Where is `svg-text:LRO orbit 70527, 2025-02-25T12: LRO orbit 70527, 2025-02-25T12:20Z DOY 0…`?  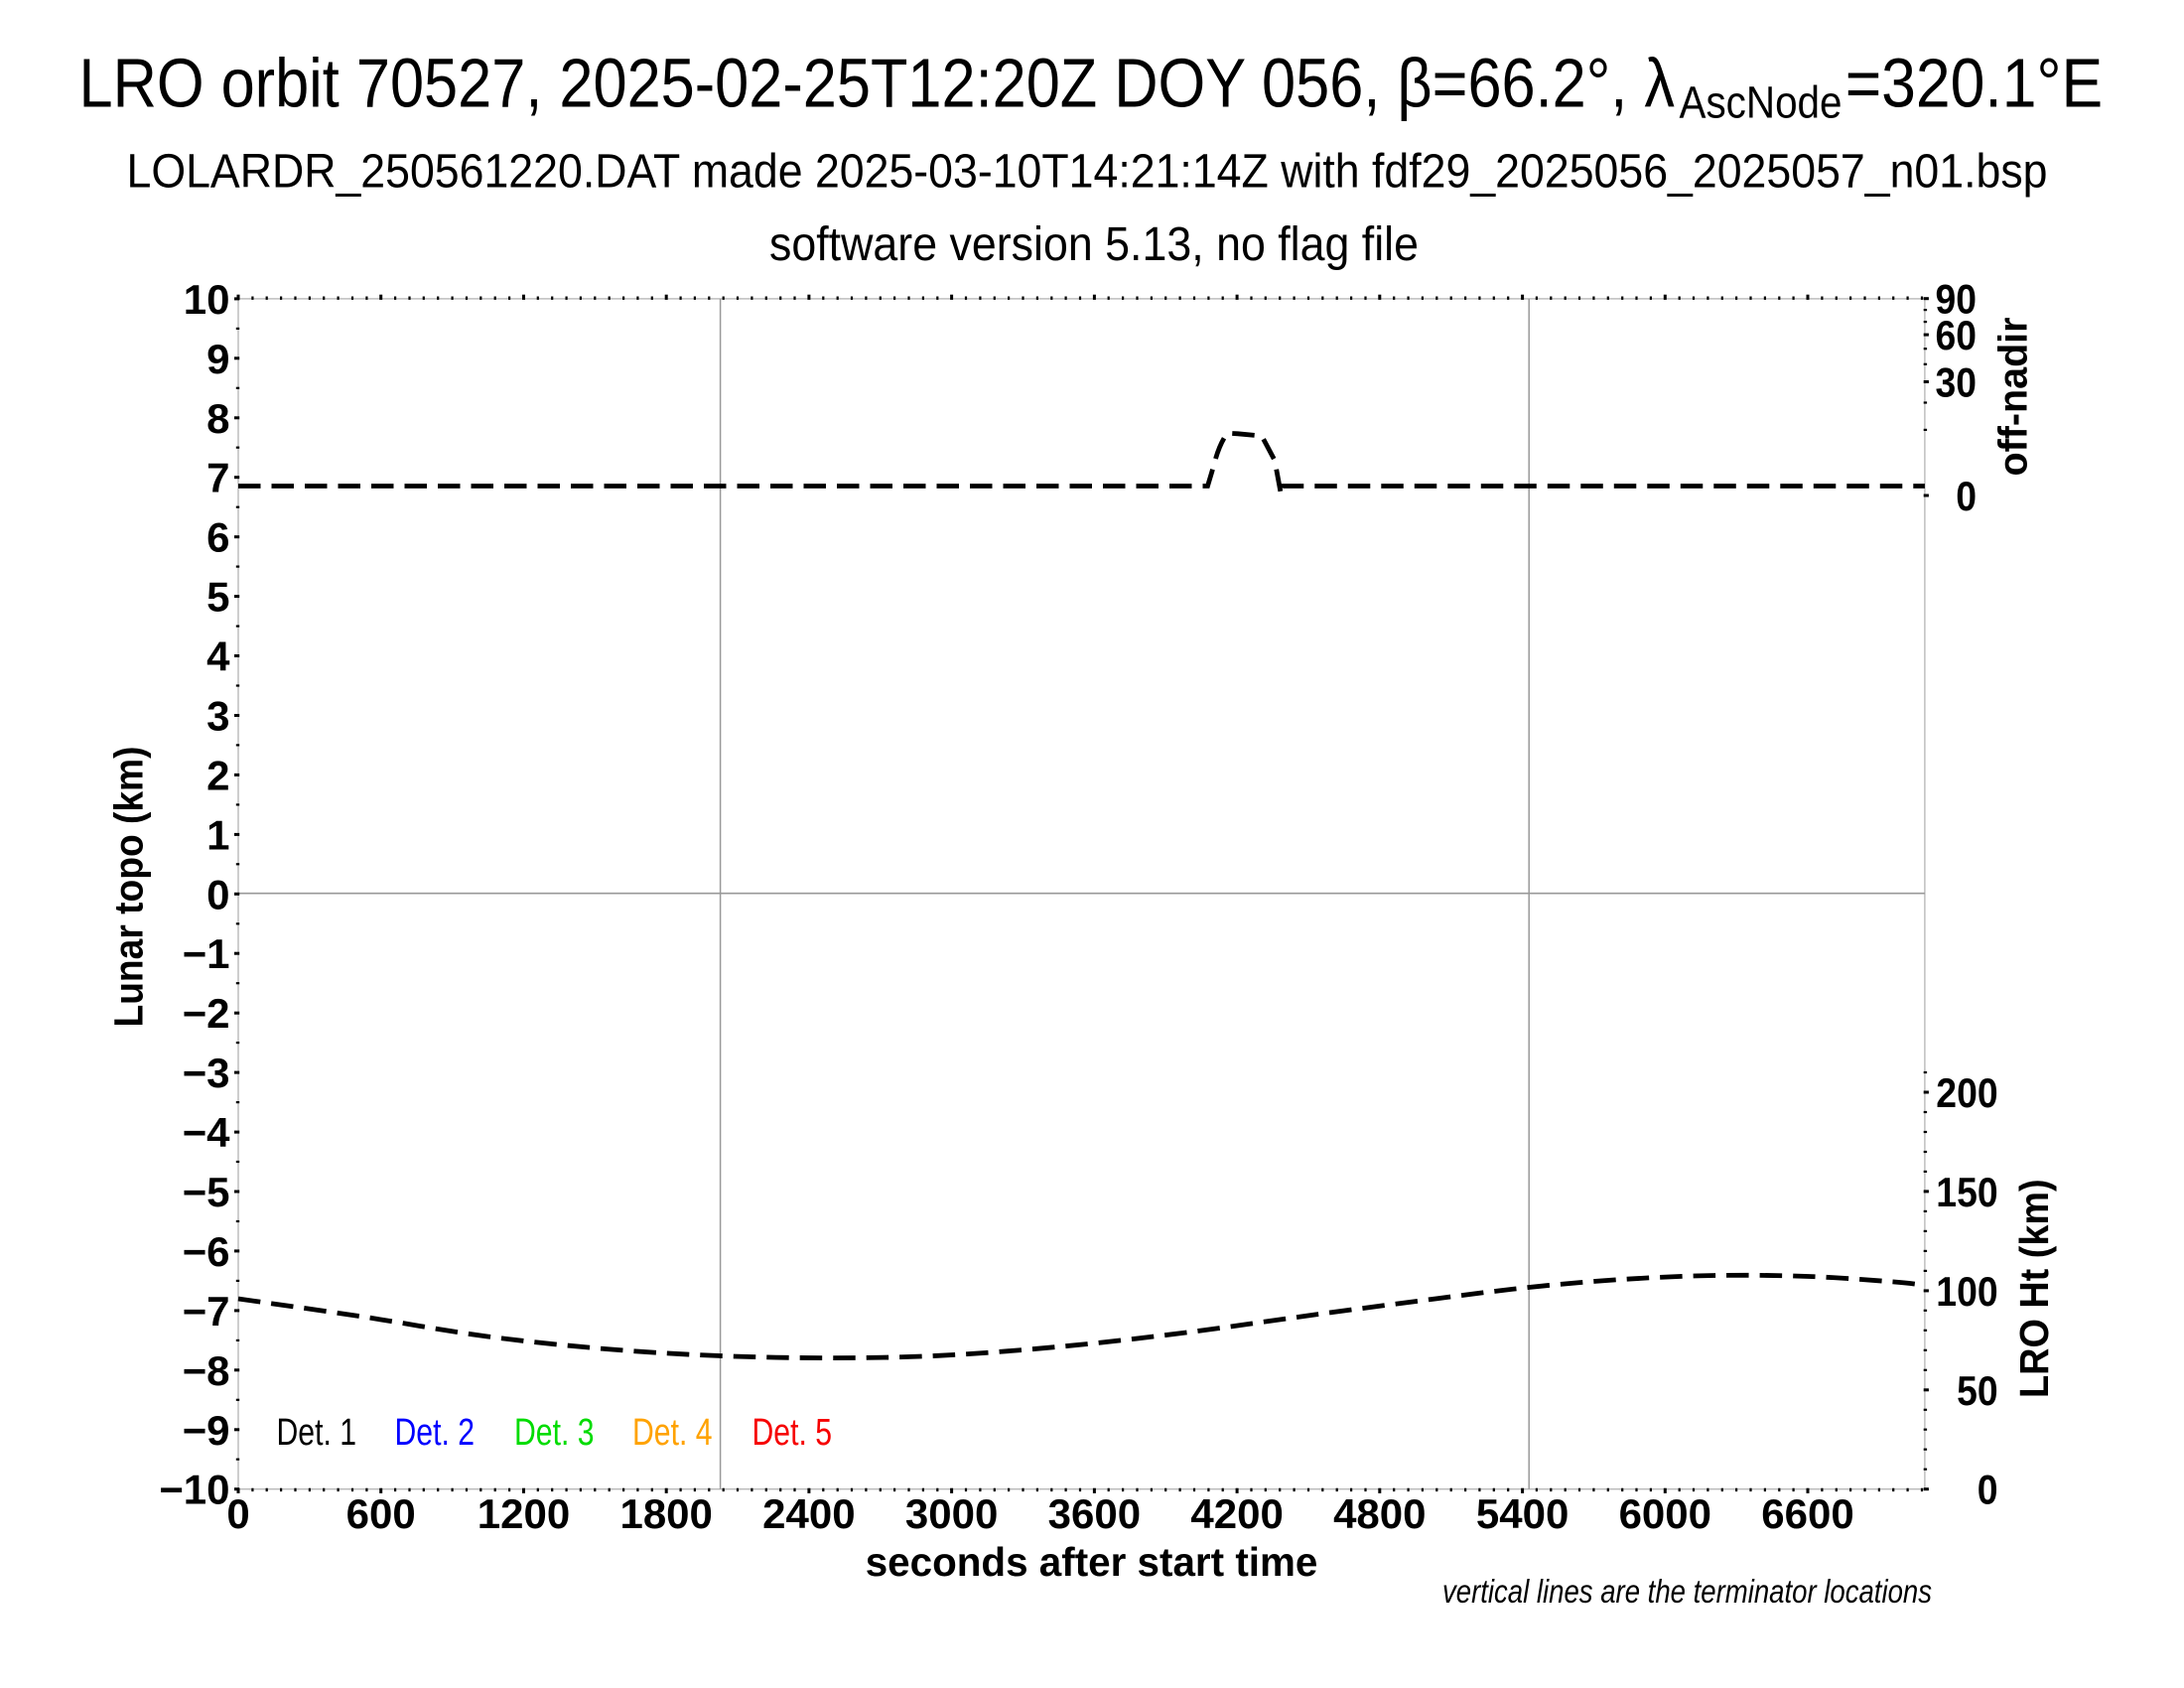
svg-text:LRO orbit 70527, 2025-02-25T12: LRO orbit 70527, 2025-02-25T12:20Z DOY 0… is located at coordinates (877, 83).